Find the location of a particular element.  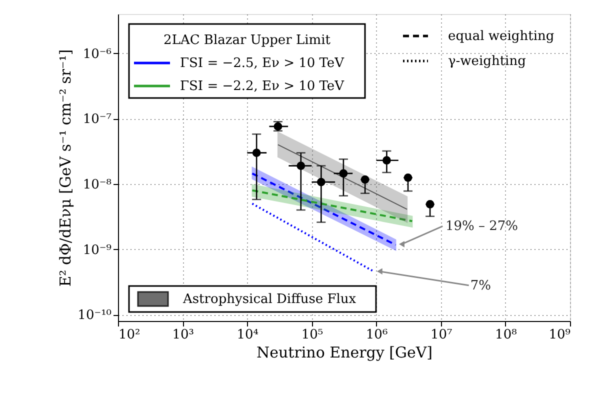

legend-label: ΓSI = −2.5, Eν > 10 TeV is located at coordinates (262, 63).